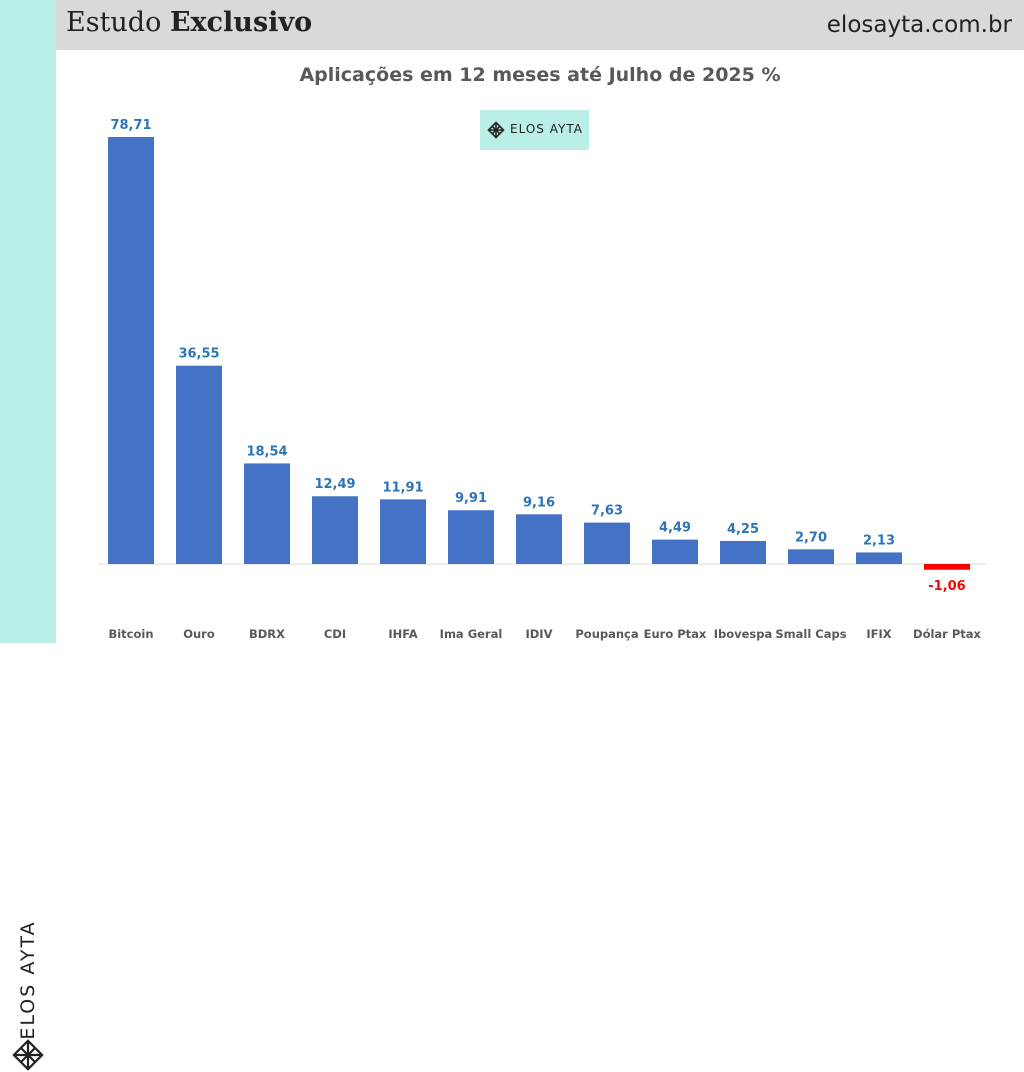 This screenshot has height=1072, width=1024. What do you see at coordinates (675, 634) in the screenshot?
I see `category-label-8: Euro Ptax` at bounding box center [675, 634].